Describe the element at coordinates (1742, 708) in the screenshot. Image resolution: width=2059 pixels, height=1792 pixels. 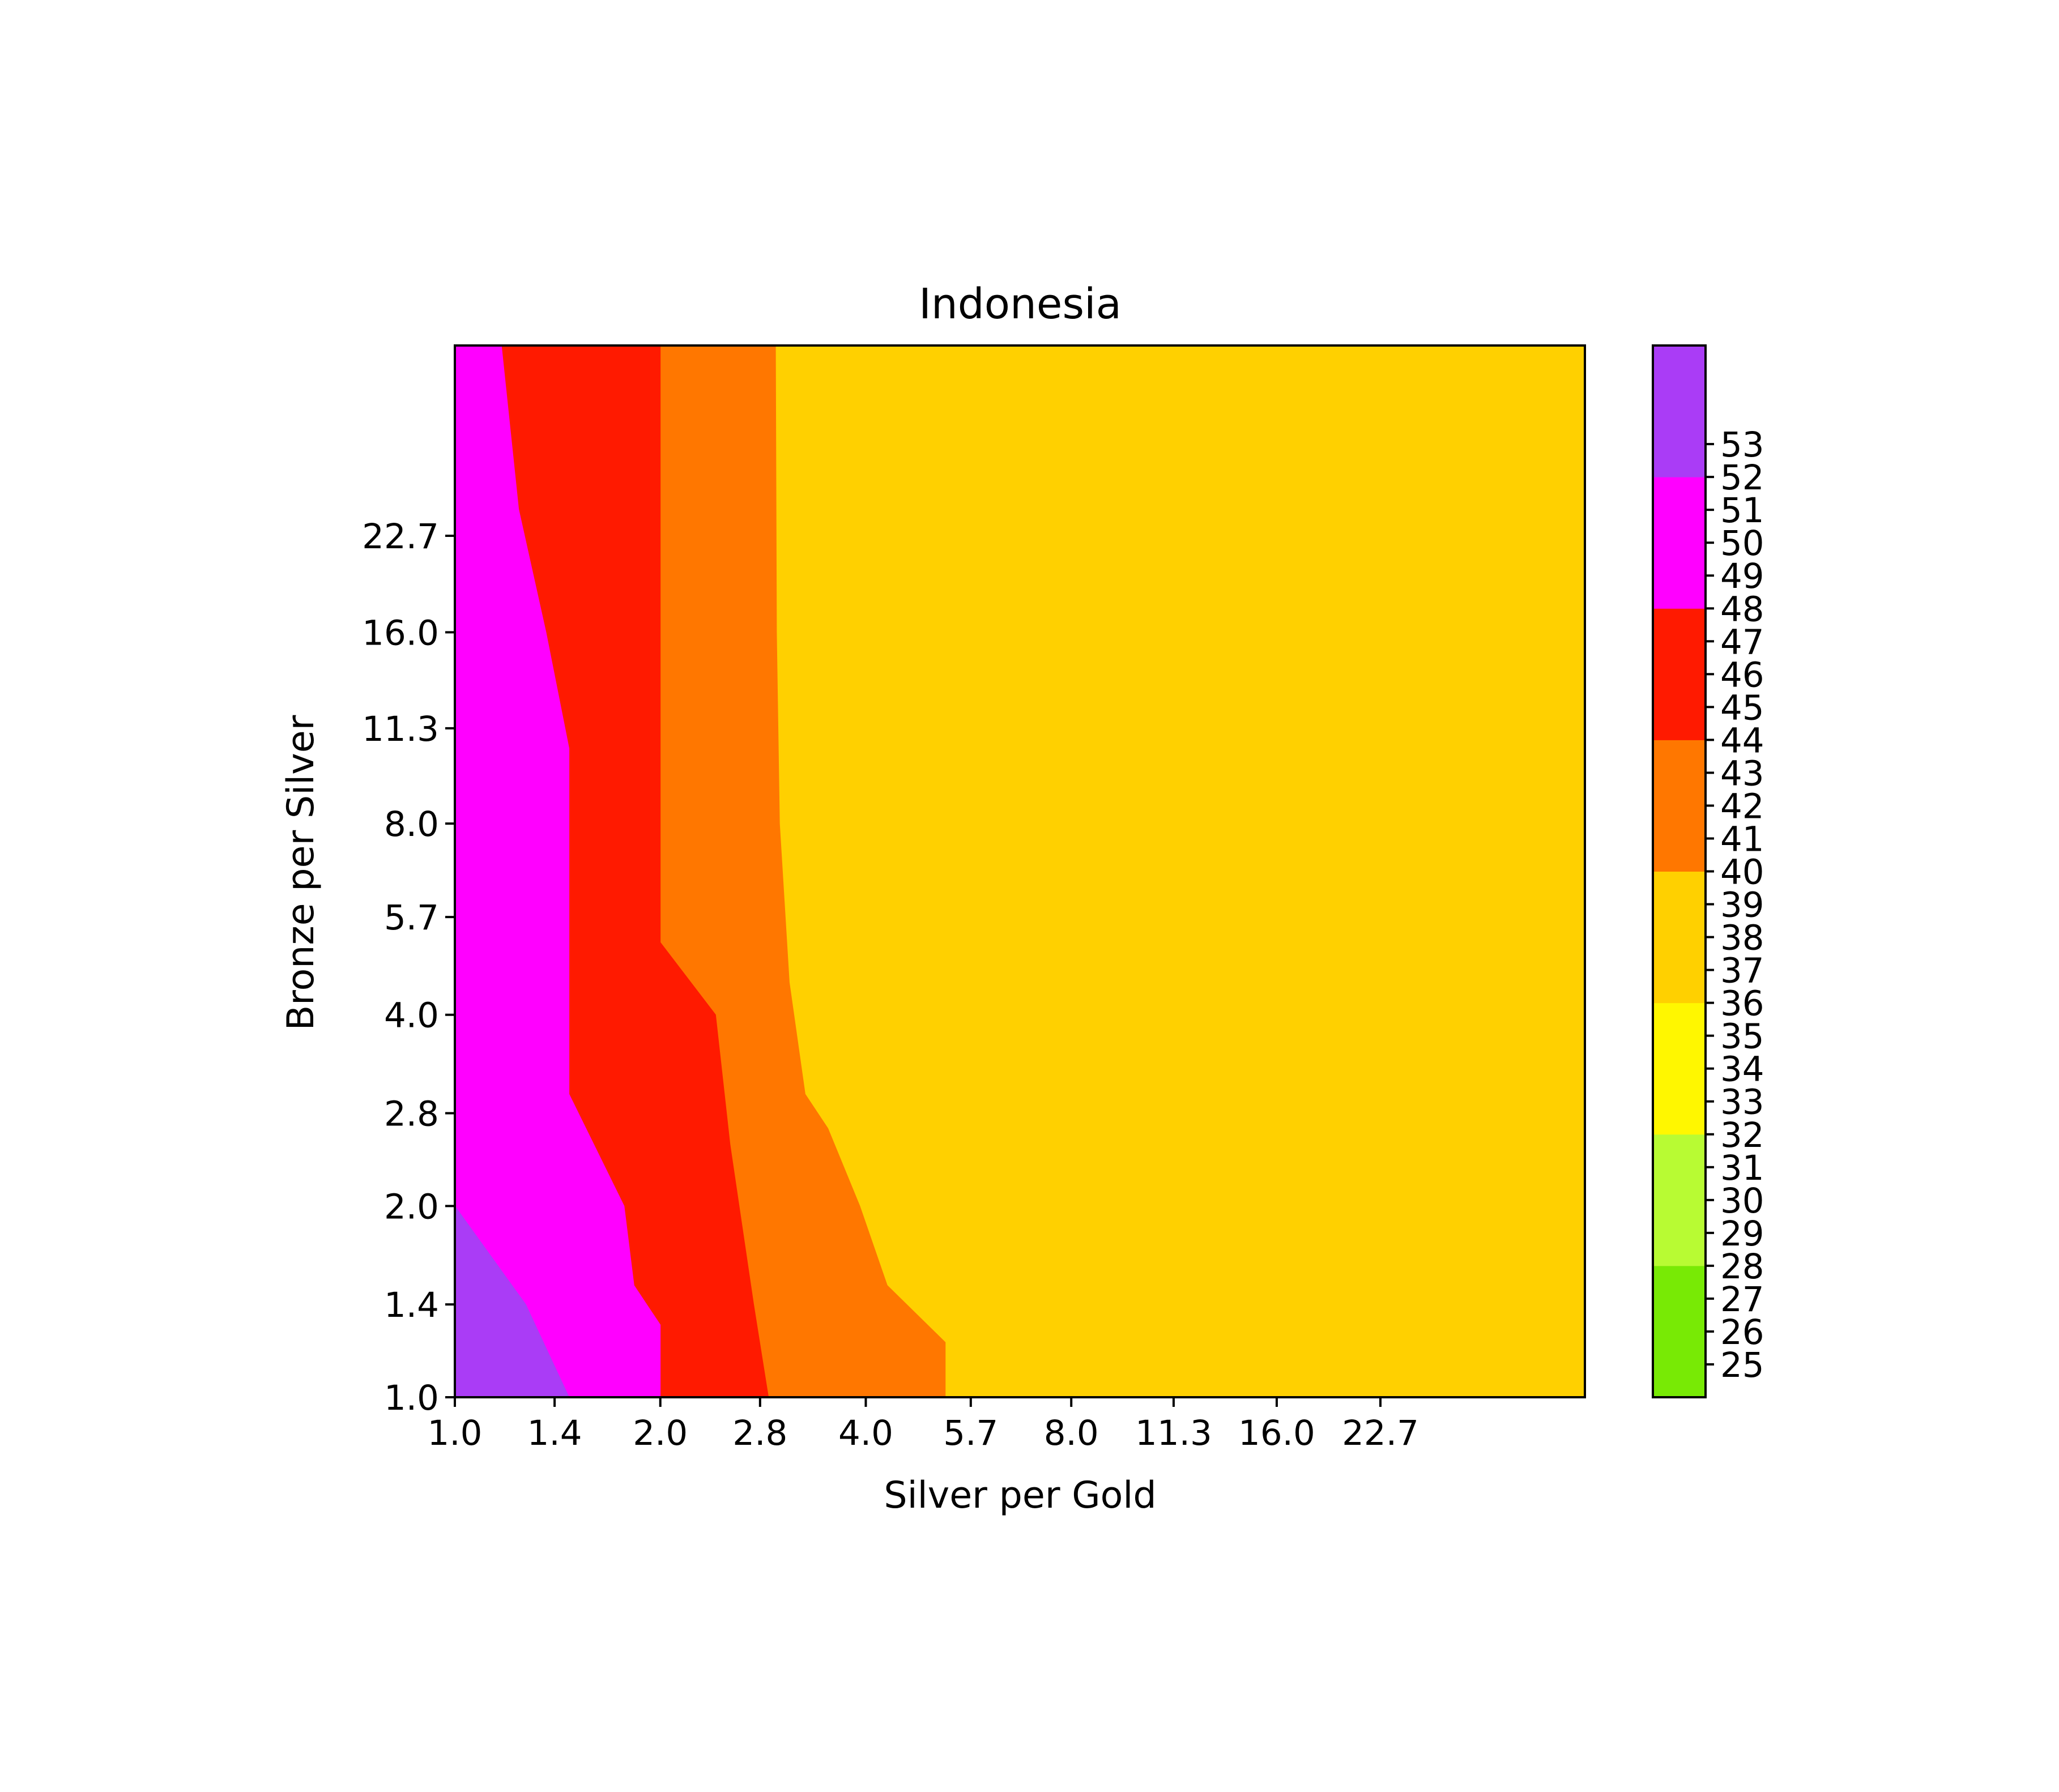
I see `colorbar-tick-label: 45` at that location.